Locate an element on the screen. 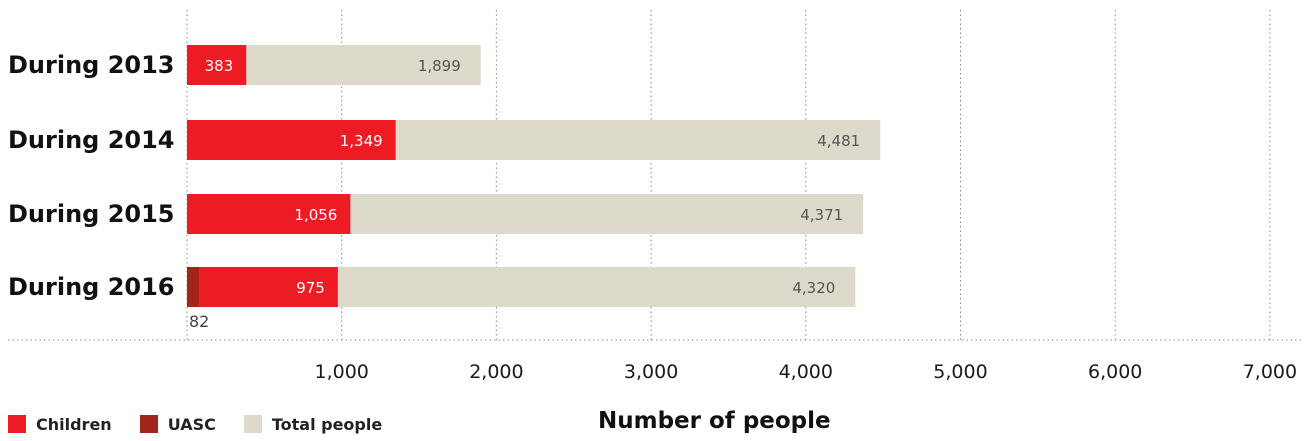  legend-label-total-people: Total people is located at coordinates (327, 424).